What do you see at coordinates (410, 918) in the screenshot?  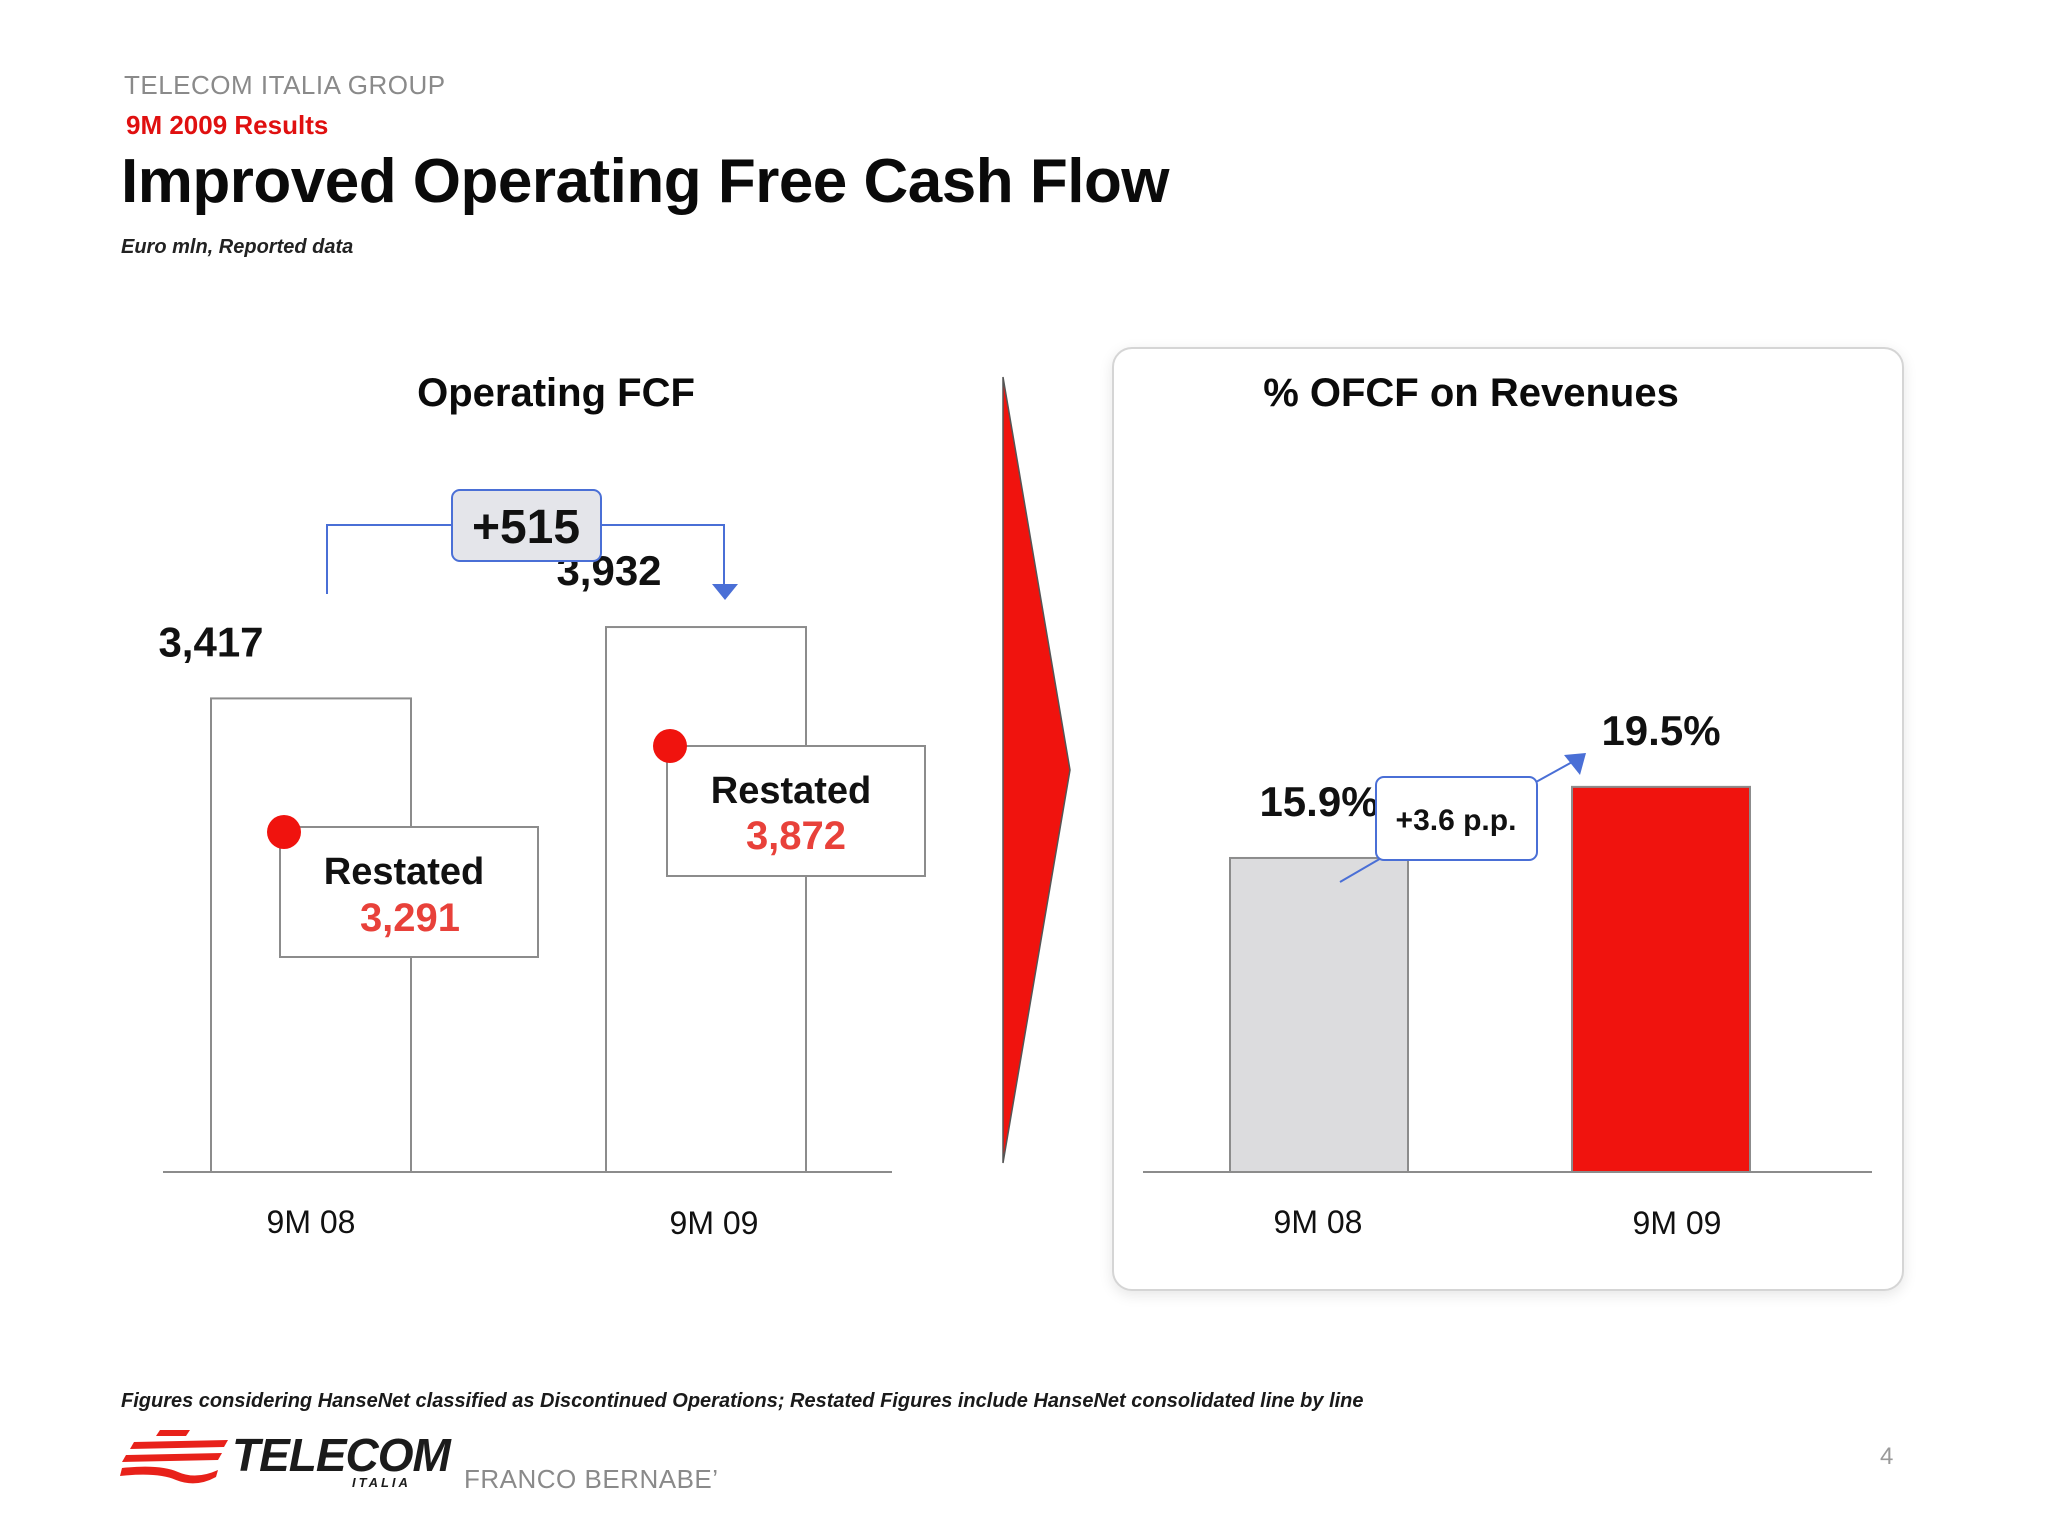 I see `restated-value-9m08: 3,291` at bounding box center [410, 918].